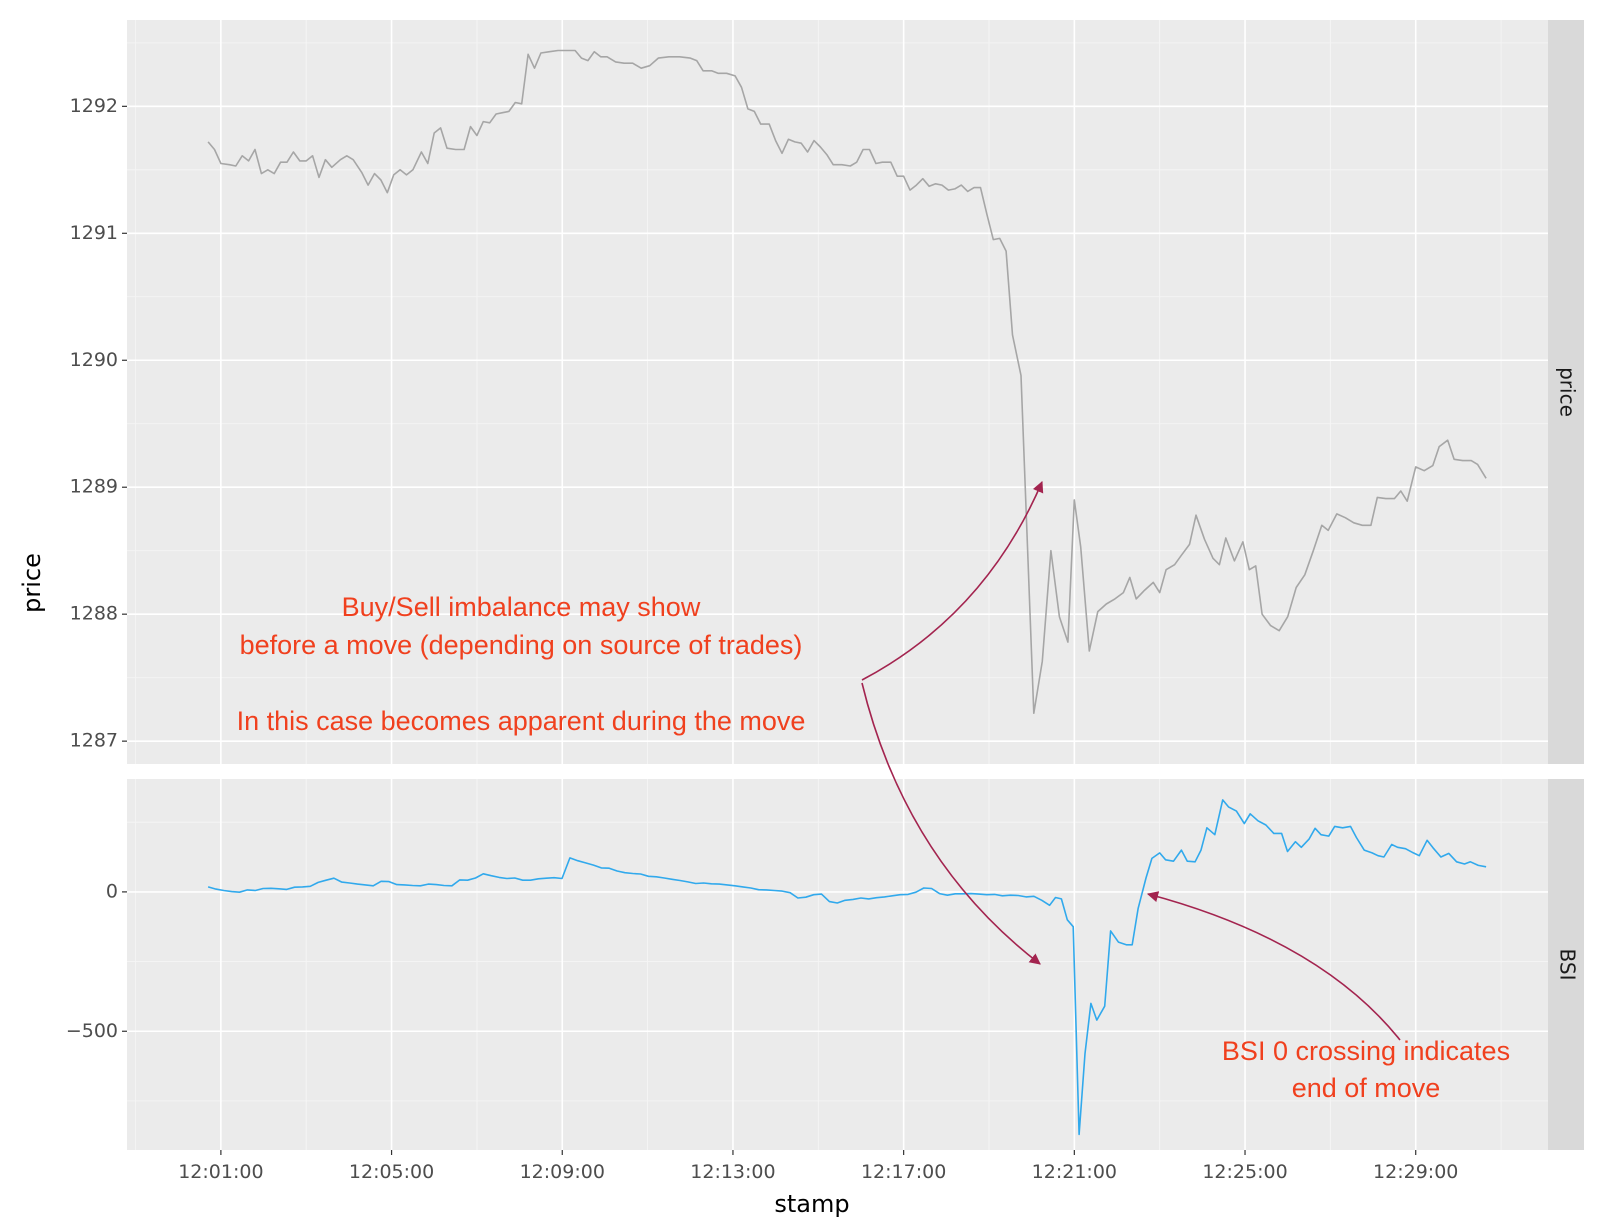 Image resolution: width=1620 pixels, height=1230 pixels. What do you see at coordinates (32, 583) in the screenshot?
I see `y-axis-title: price` at bounding box center [32, 583].